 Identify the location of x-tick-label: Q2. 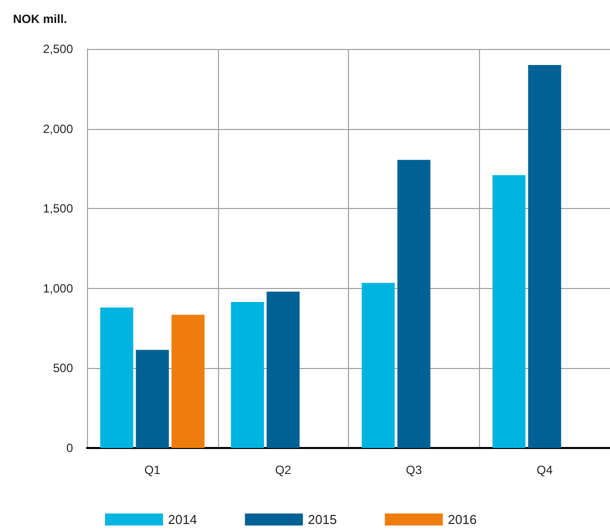
(283, 470).